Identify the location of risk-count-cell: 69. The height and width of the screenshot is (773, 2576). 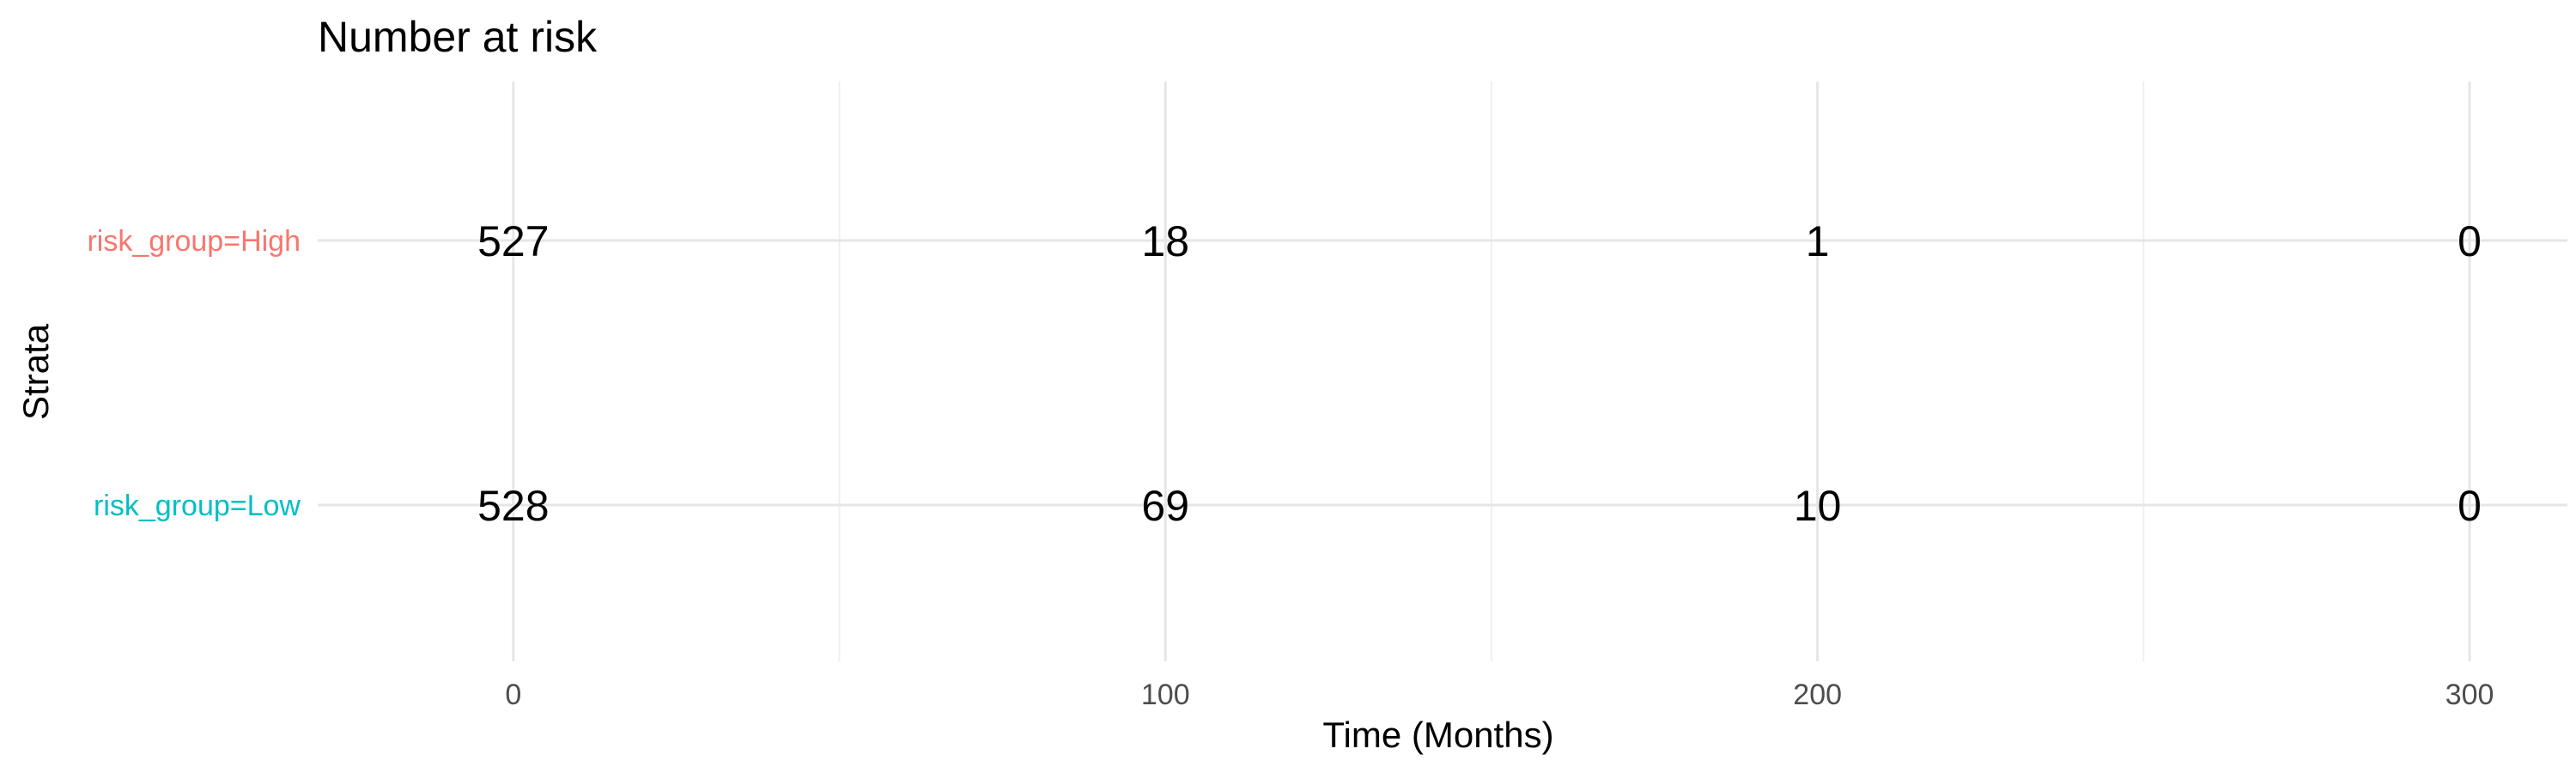
(1165, 506).